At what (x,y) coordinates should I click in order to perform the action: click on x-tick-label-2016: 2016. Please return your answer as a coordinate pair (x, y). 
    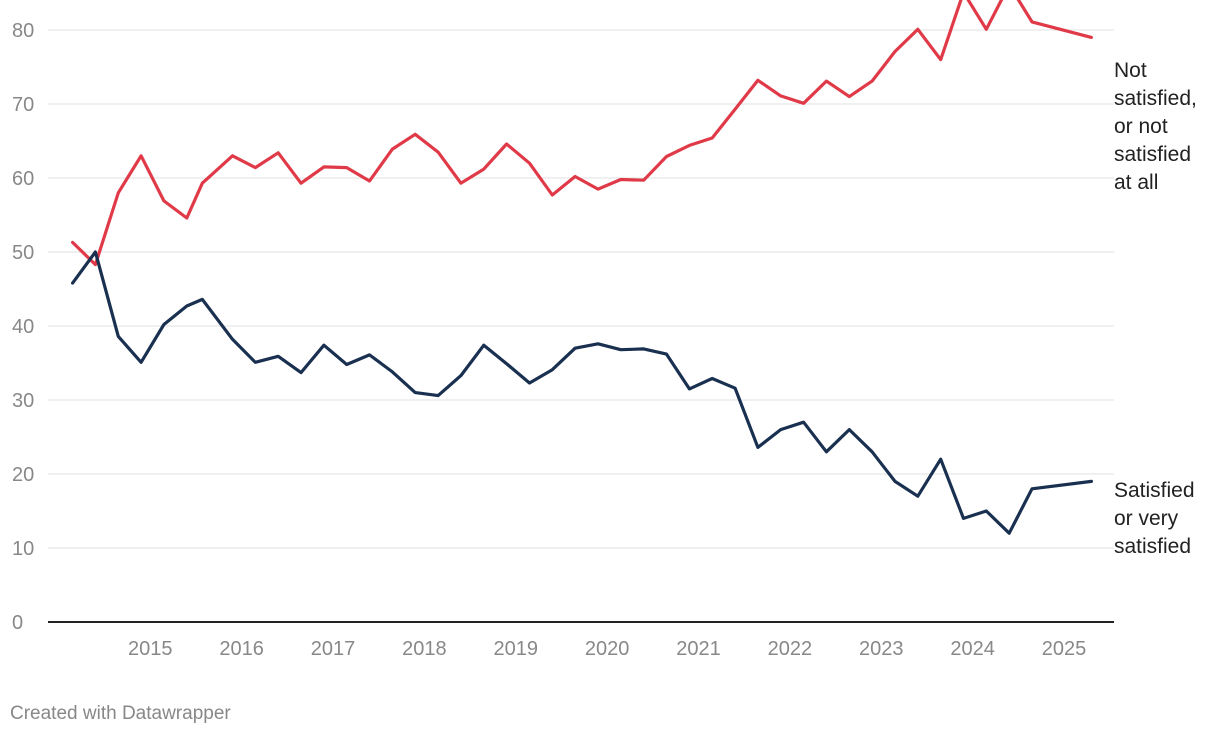
    Looking at the image, I should click on (241, 649).